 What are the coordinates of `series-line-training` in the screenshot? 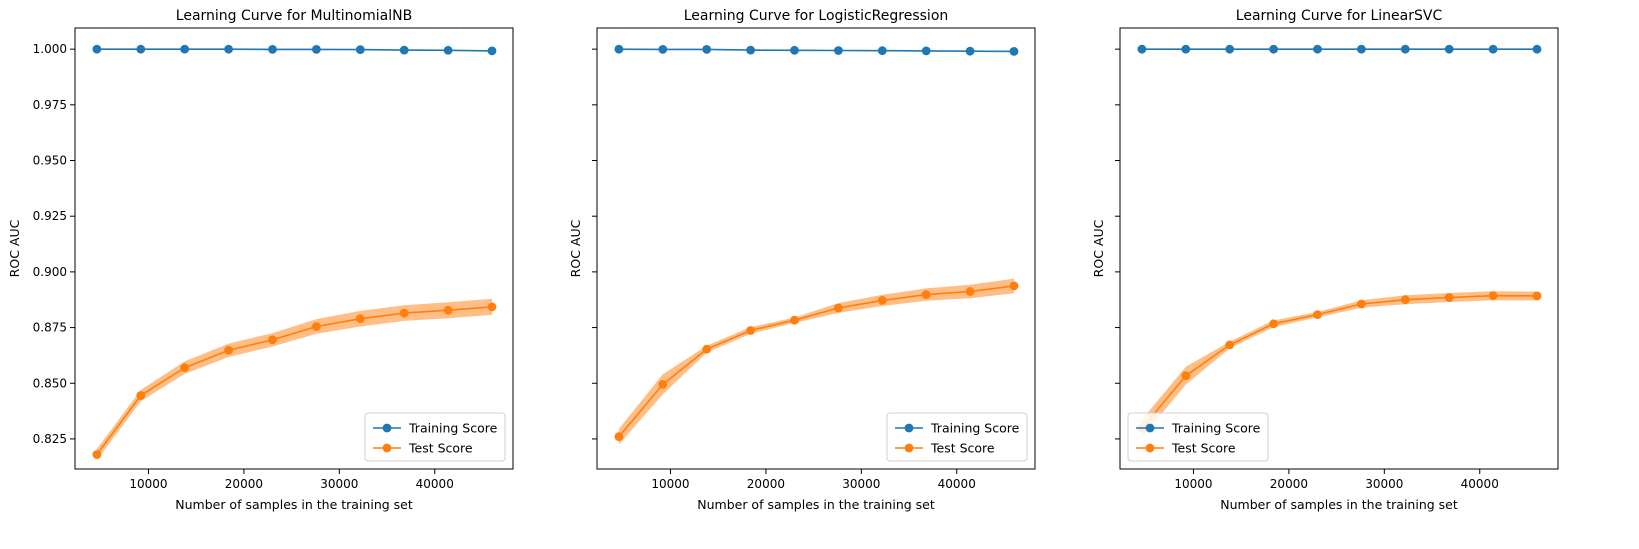 It's located at (816, 50).